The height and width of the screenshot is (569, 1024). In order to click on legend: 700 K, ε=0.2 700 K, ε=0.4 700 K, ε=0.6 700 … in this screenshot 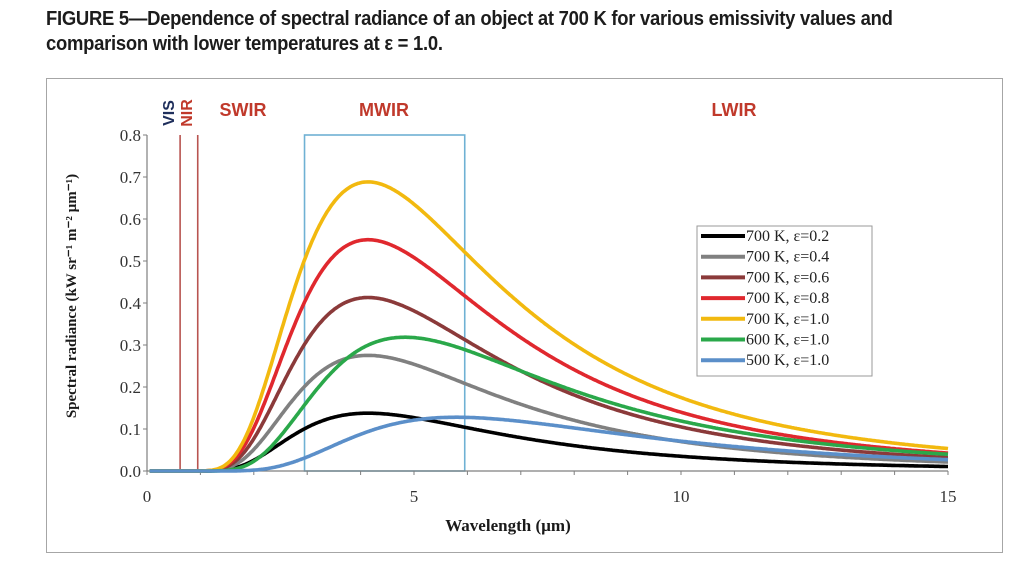, I will do `click(784, 301)`.